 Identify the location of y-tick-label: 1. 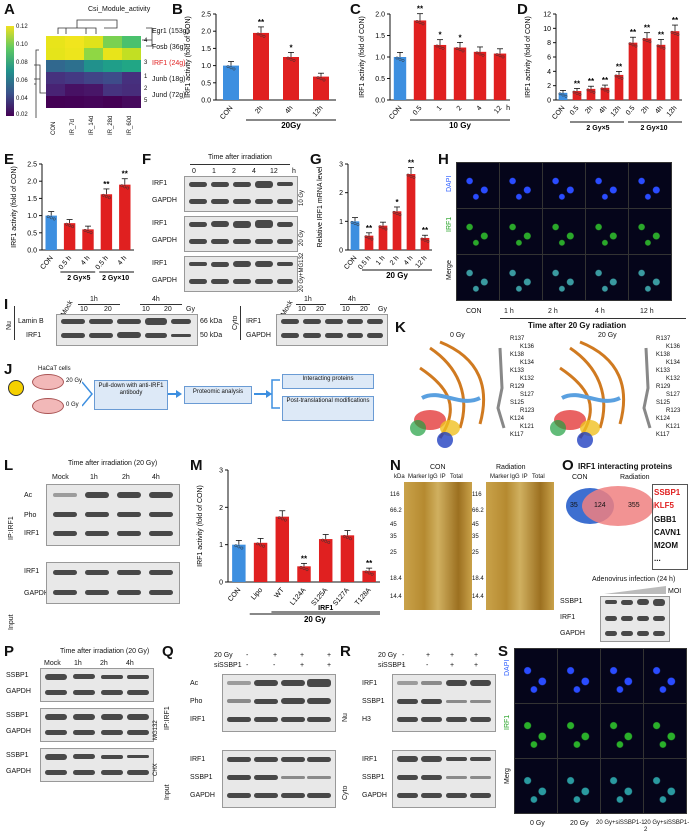
(341, 222).